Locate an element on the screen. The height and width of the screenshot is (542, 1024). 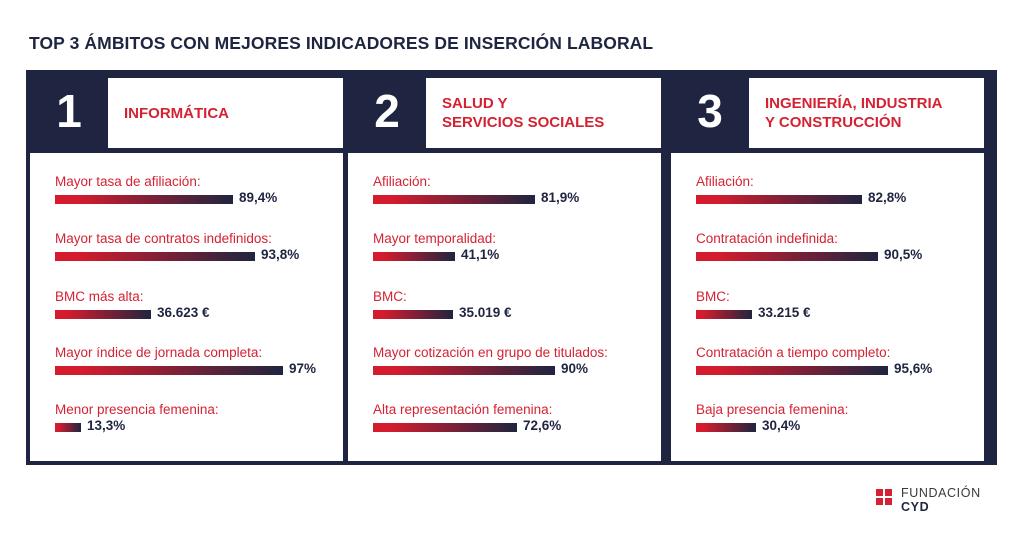
indicator-value: 35.019 € is located at coordinates (485, 312).